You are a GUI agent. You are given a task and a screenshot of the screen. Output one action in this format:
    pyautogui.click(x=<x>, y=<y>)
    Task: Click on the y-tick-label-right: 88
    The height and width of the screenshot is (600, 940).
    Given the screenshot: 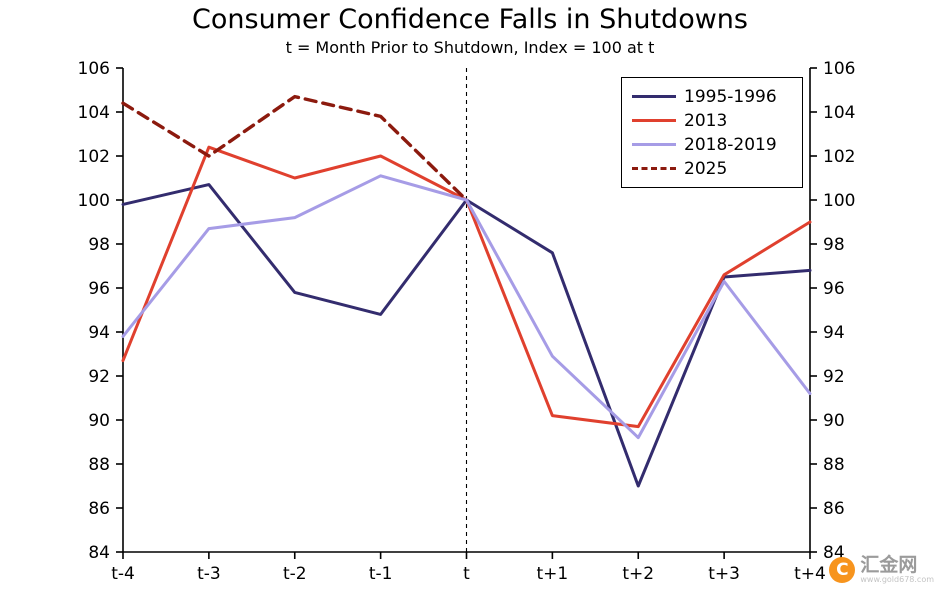 What is the action you would take?
    pyautogui.click(x=834, y=465)
    